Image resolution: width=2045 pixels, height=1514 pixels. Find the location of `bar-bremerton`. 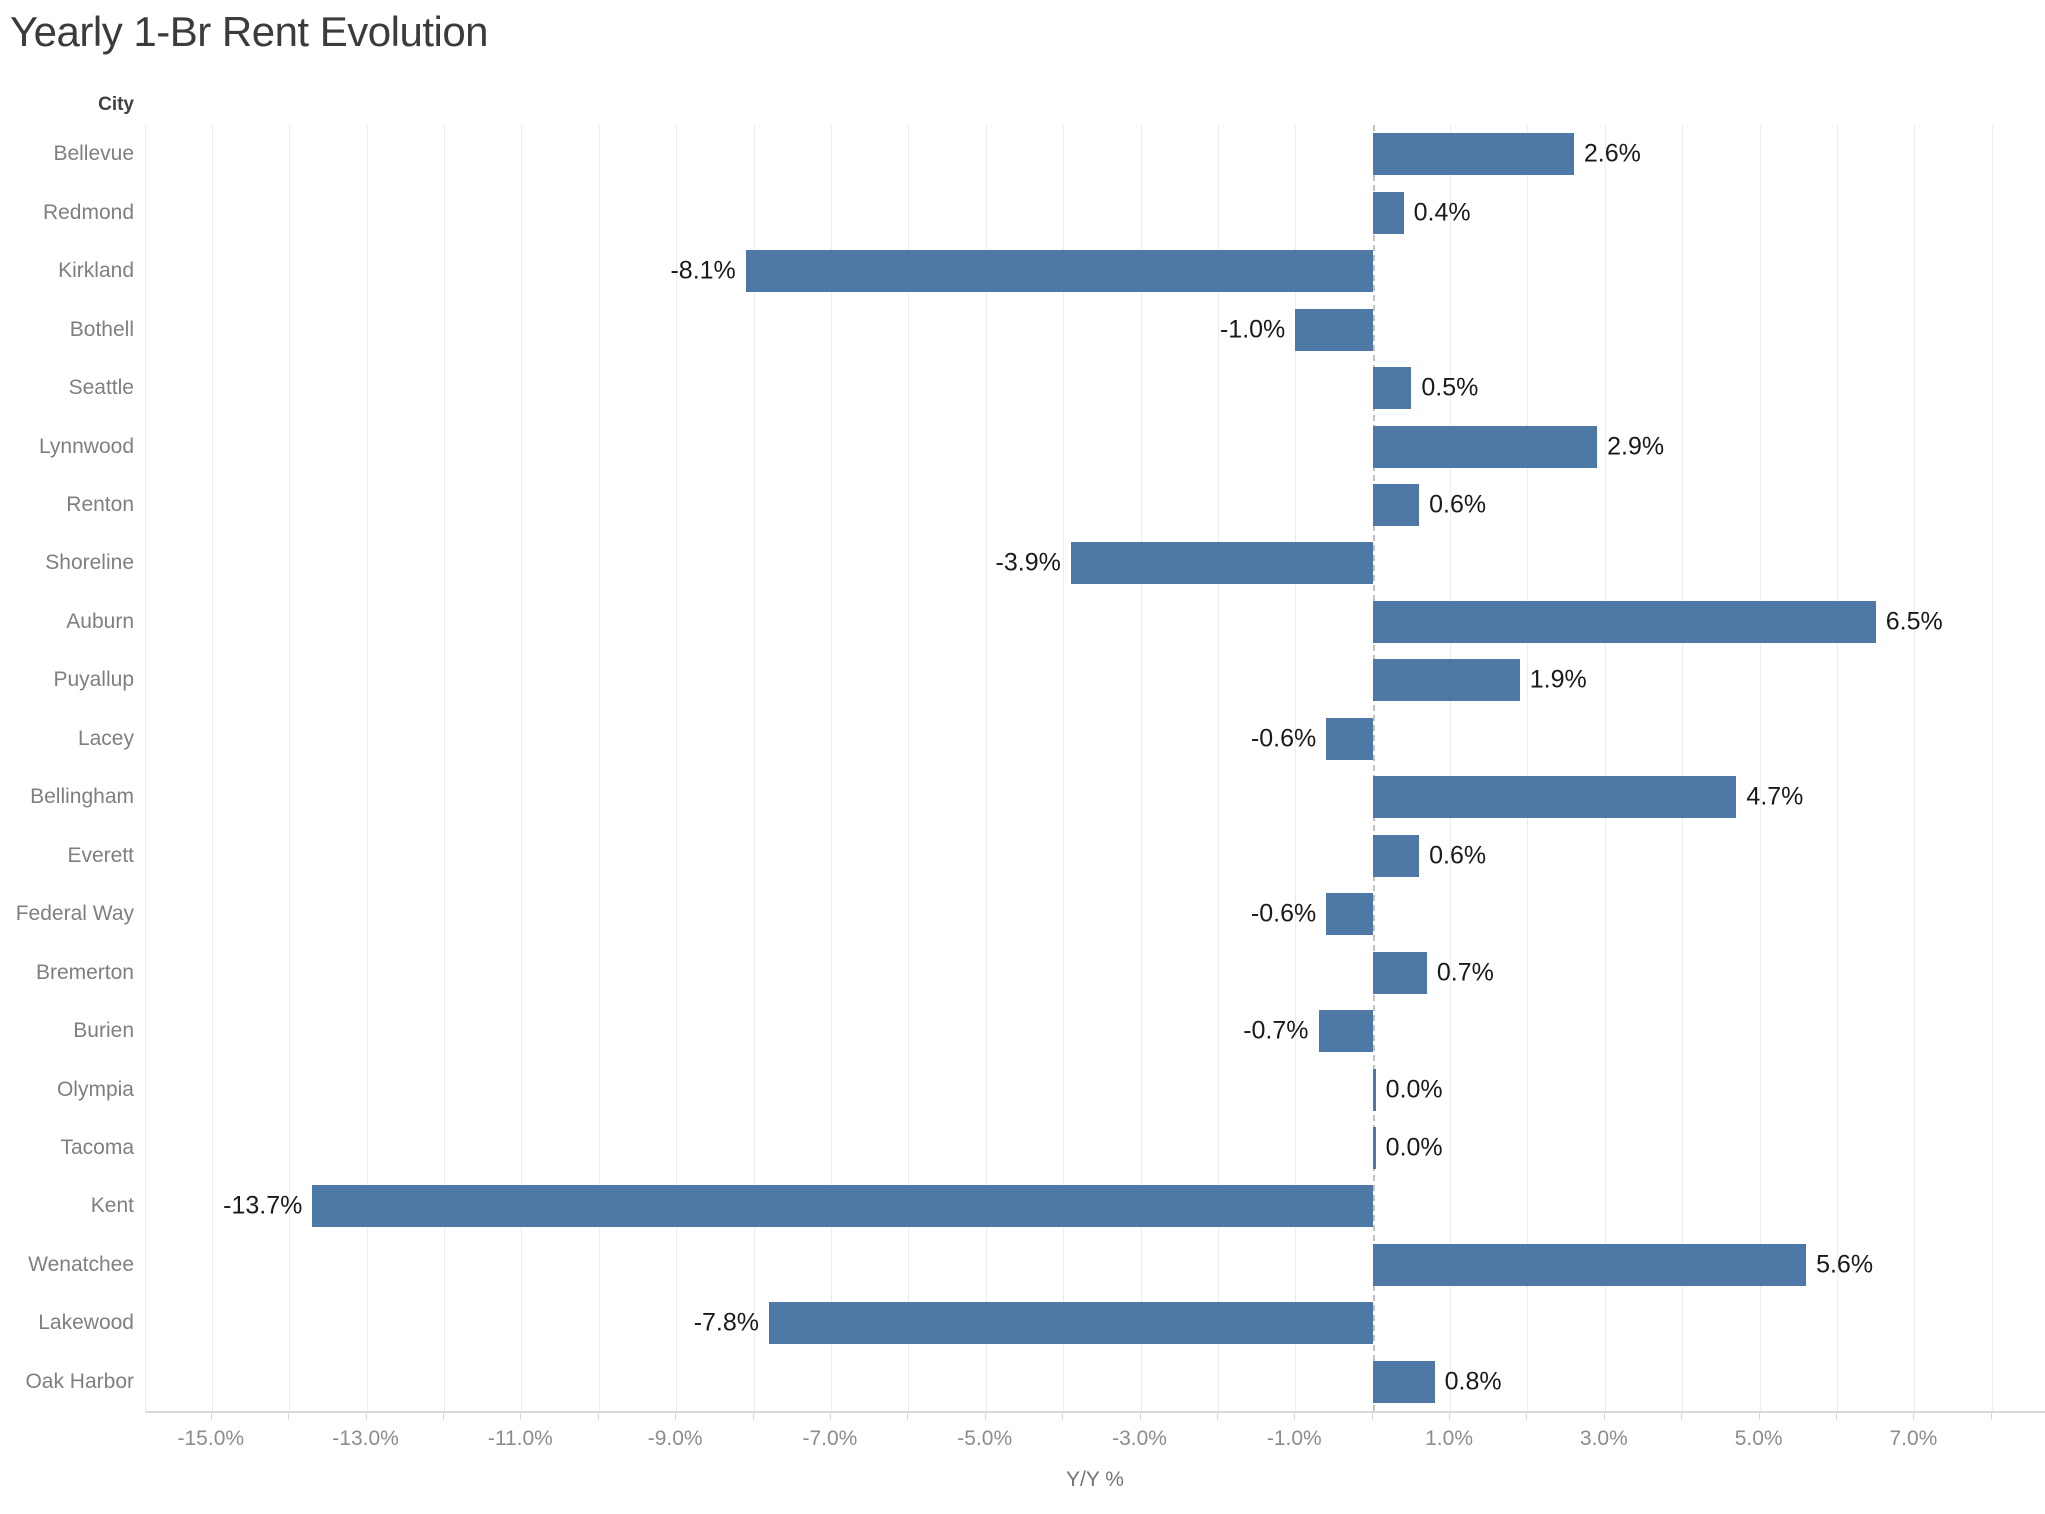

bar-bremerton is located at coordinates (1399, 972).